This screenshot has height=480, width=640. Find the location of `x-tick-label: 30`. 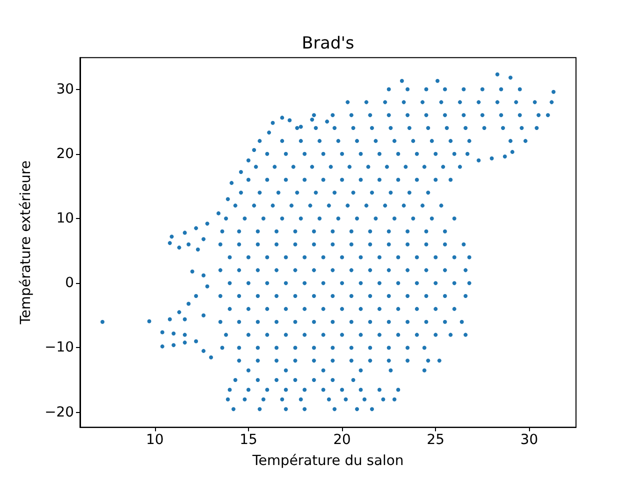

x-tick-label: 30 is located at coordinates (529, 440).